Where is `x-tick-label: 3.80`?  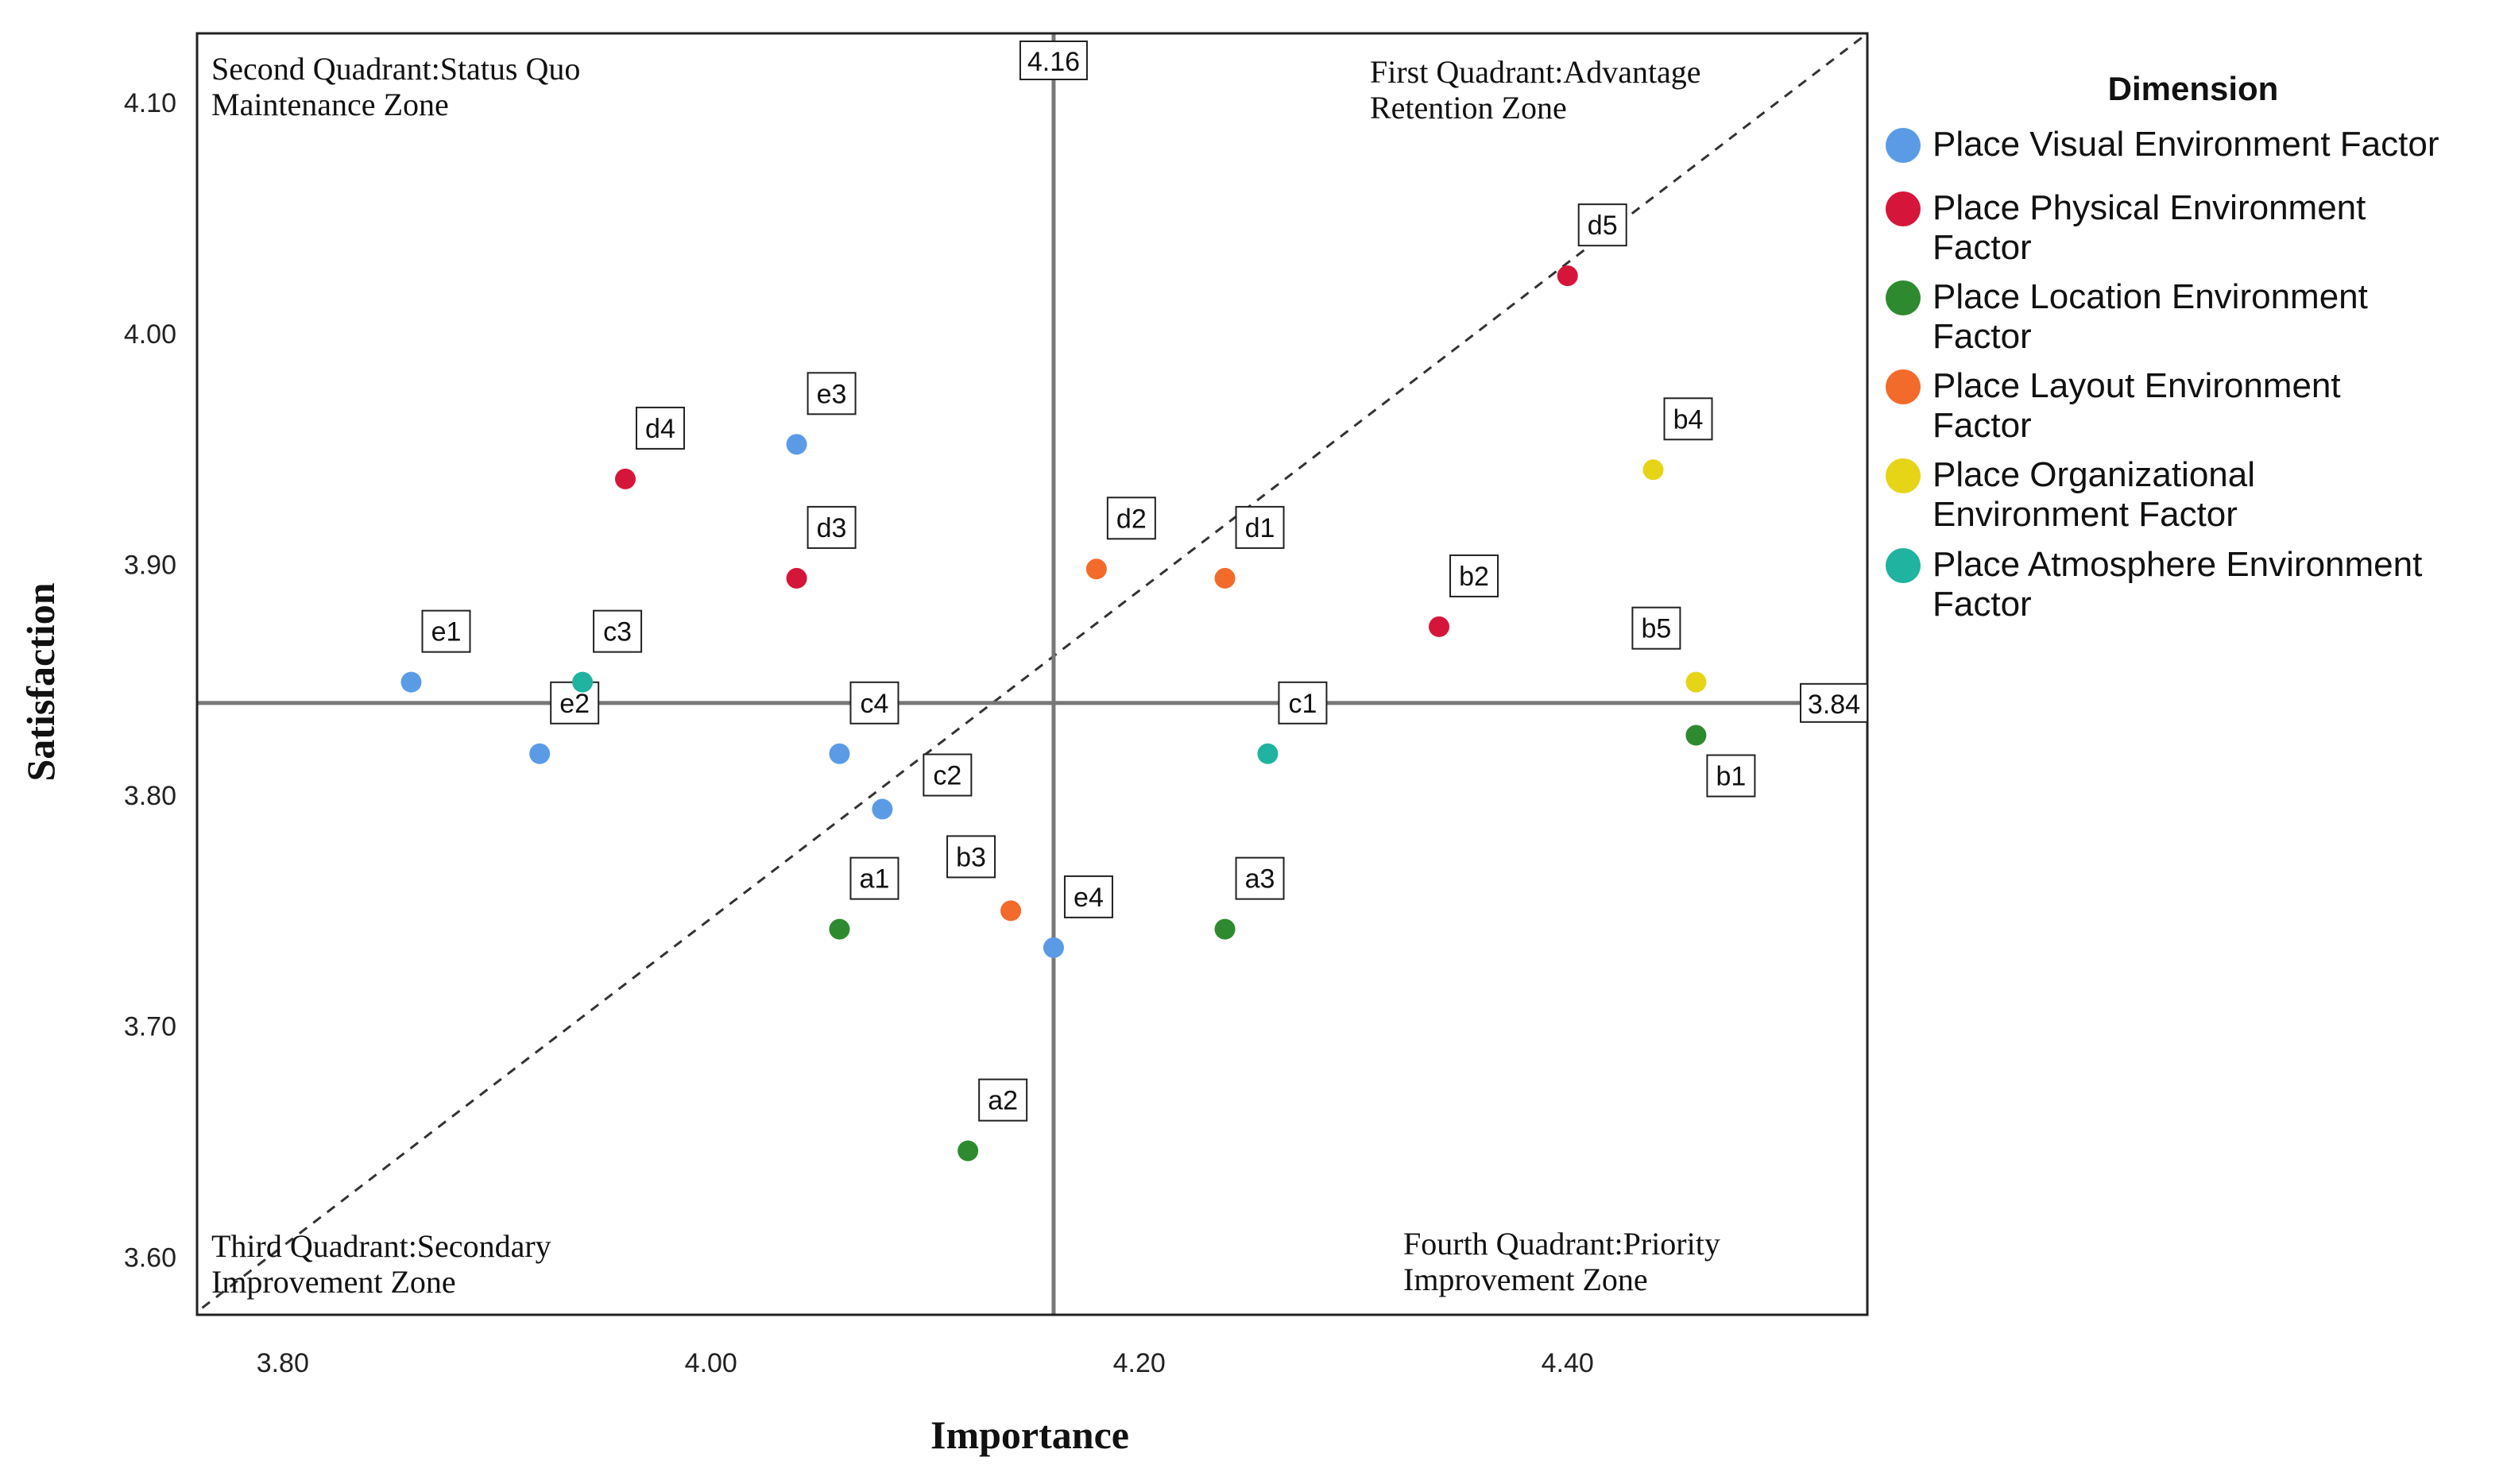 x-tick-label: 3.80 is located at coordinates (283, 1363).